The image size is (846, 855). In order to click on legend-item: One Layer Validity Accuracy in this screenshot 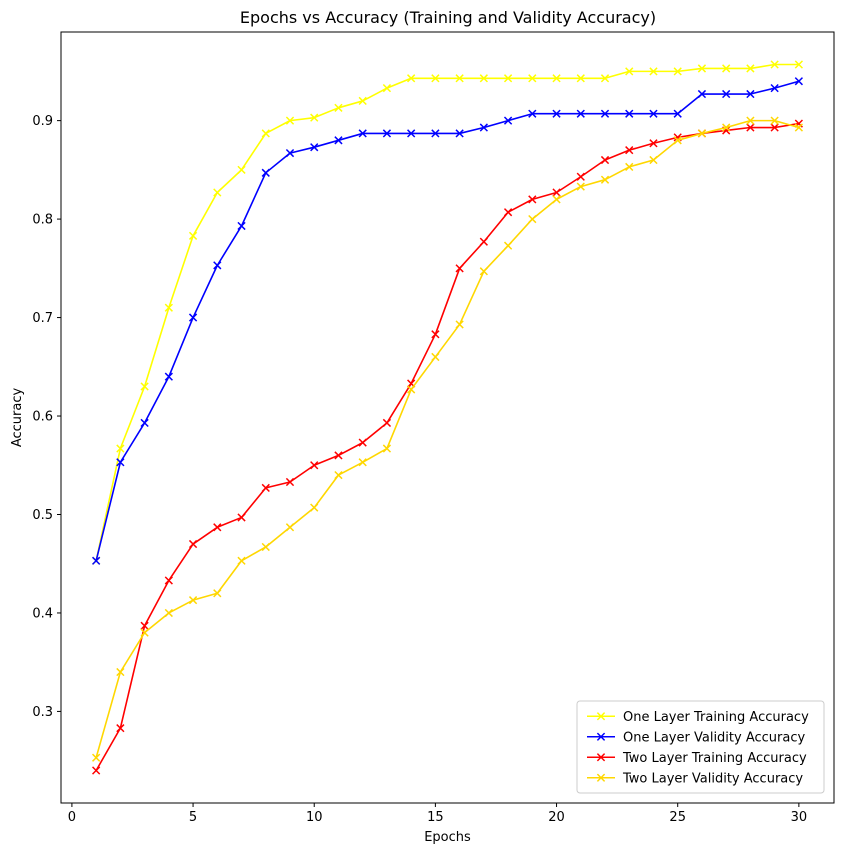, I will do `click(696, 737)`.